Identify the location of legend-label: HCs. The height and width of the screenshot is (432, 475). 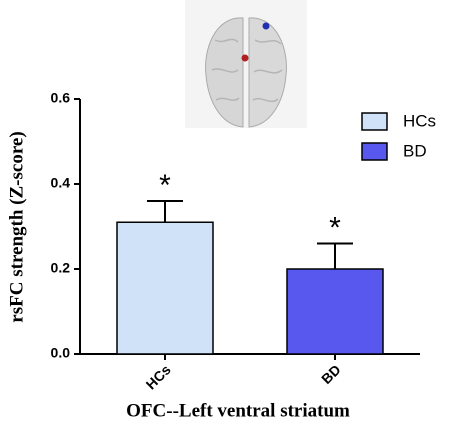
(419, 120).